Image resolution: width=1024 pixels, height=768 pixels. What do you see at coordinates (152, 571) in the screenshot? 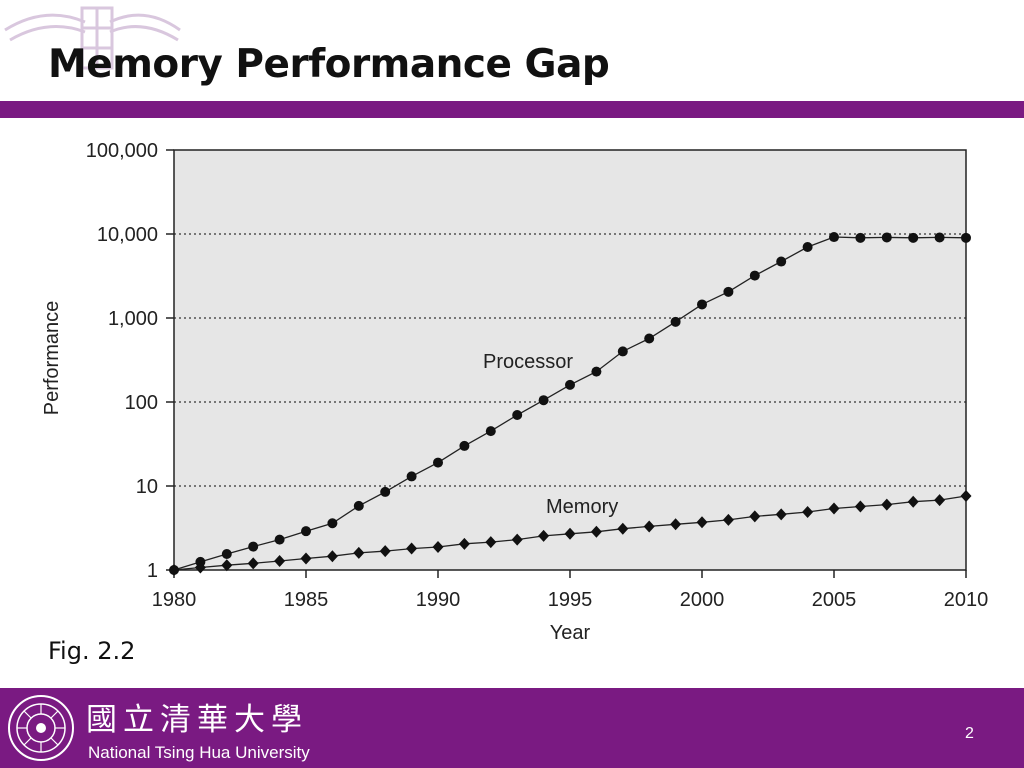
I see `y-tick-label: 1` at bounding box center [152, 571].